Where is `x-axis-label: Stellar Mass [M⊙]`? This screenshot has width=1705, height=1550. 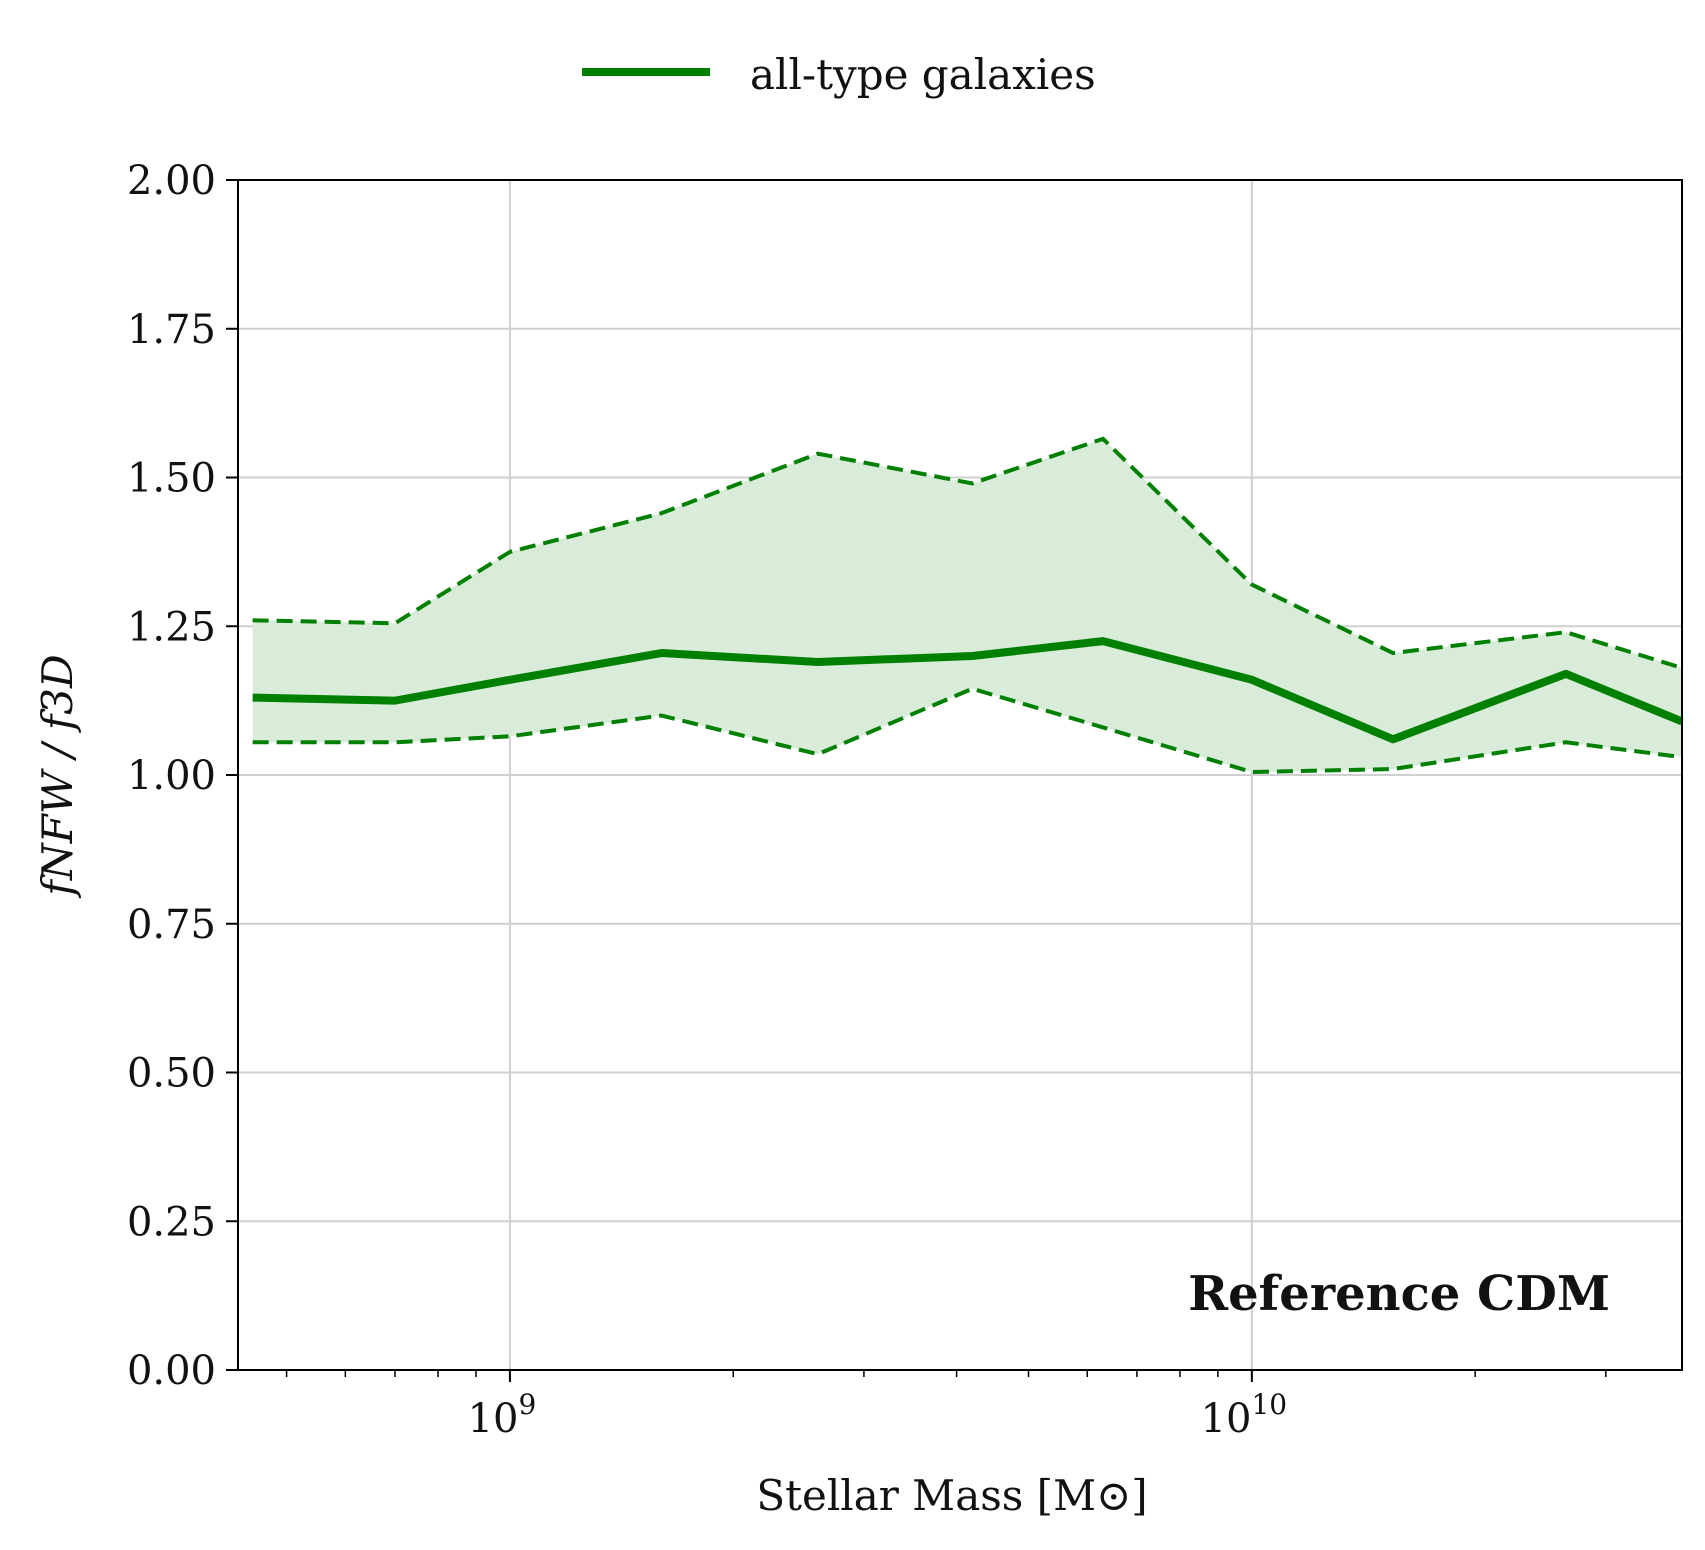
x-axis-label: Stellar Mass [M⊙] is located at coordinates (951, 1495).